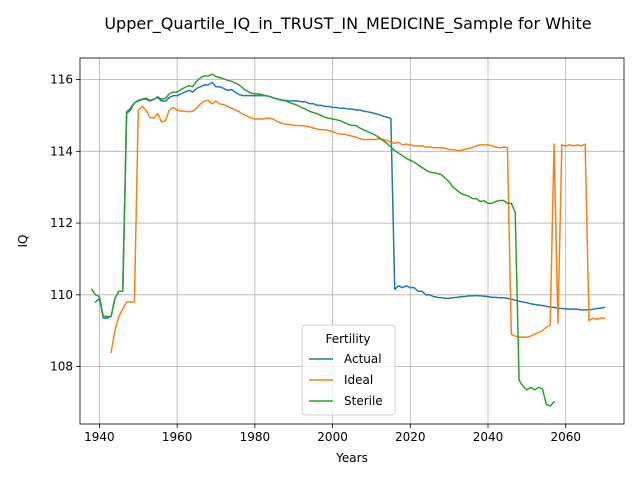  I want to click on y-axis-label: IQ, so click(23, 241).